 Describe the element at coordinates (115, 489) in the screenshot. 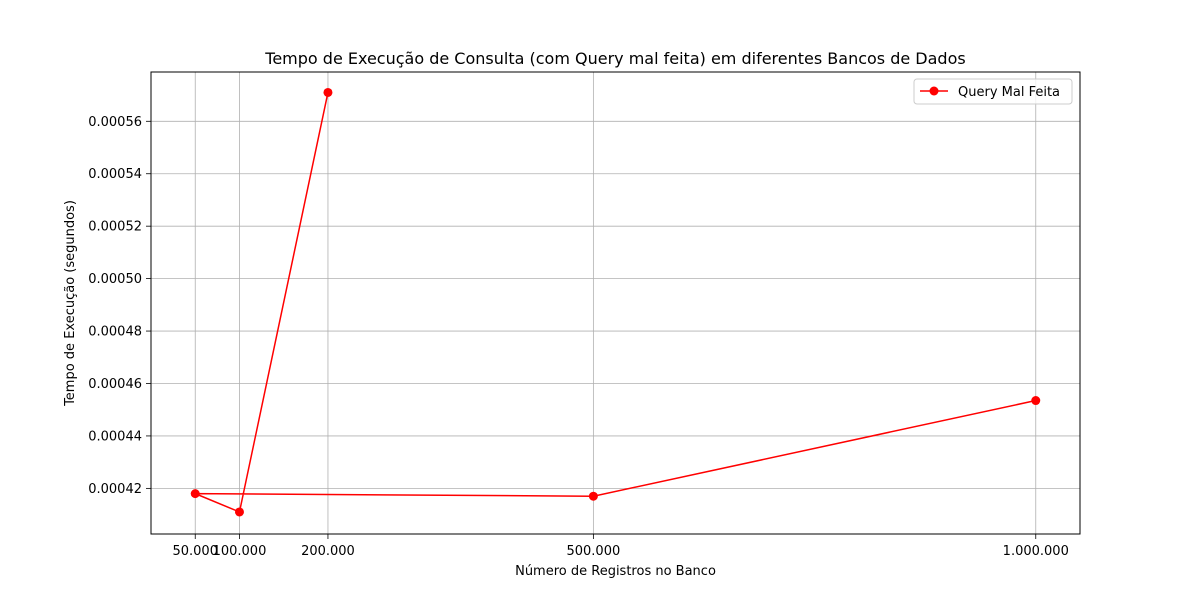

I see `y-tick-label: 0.00042` at that location.